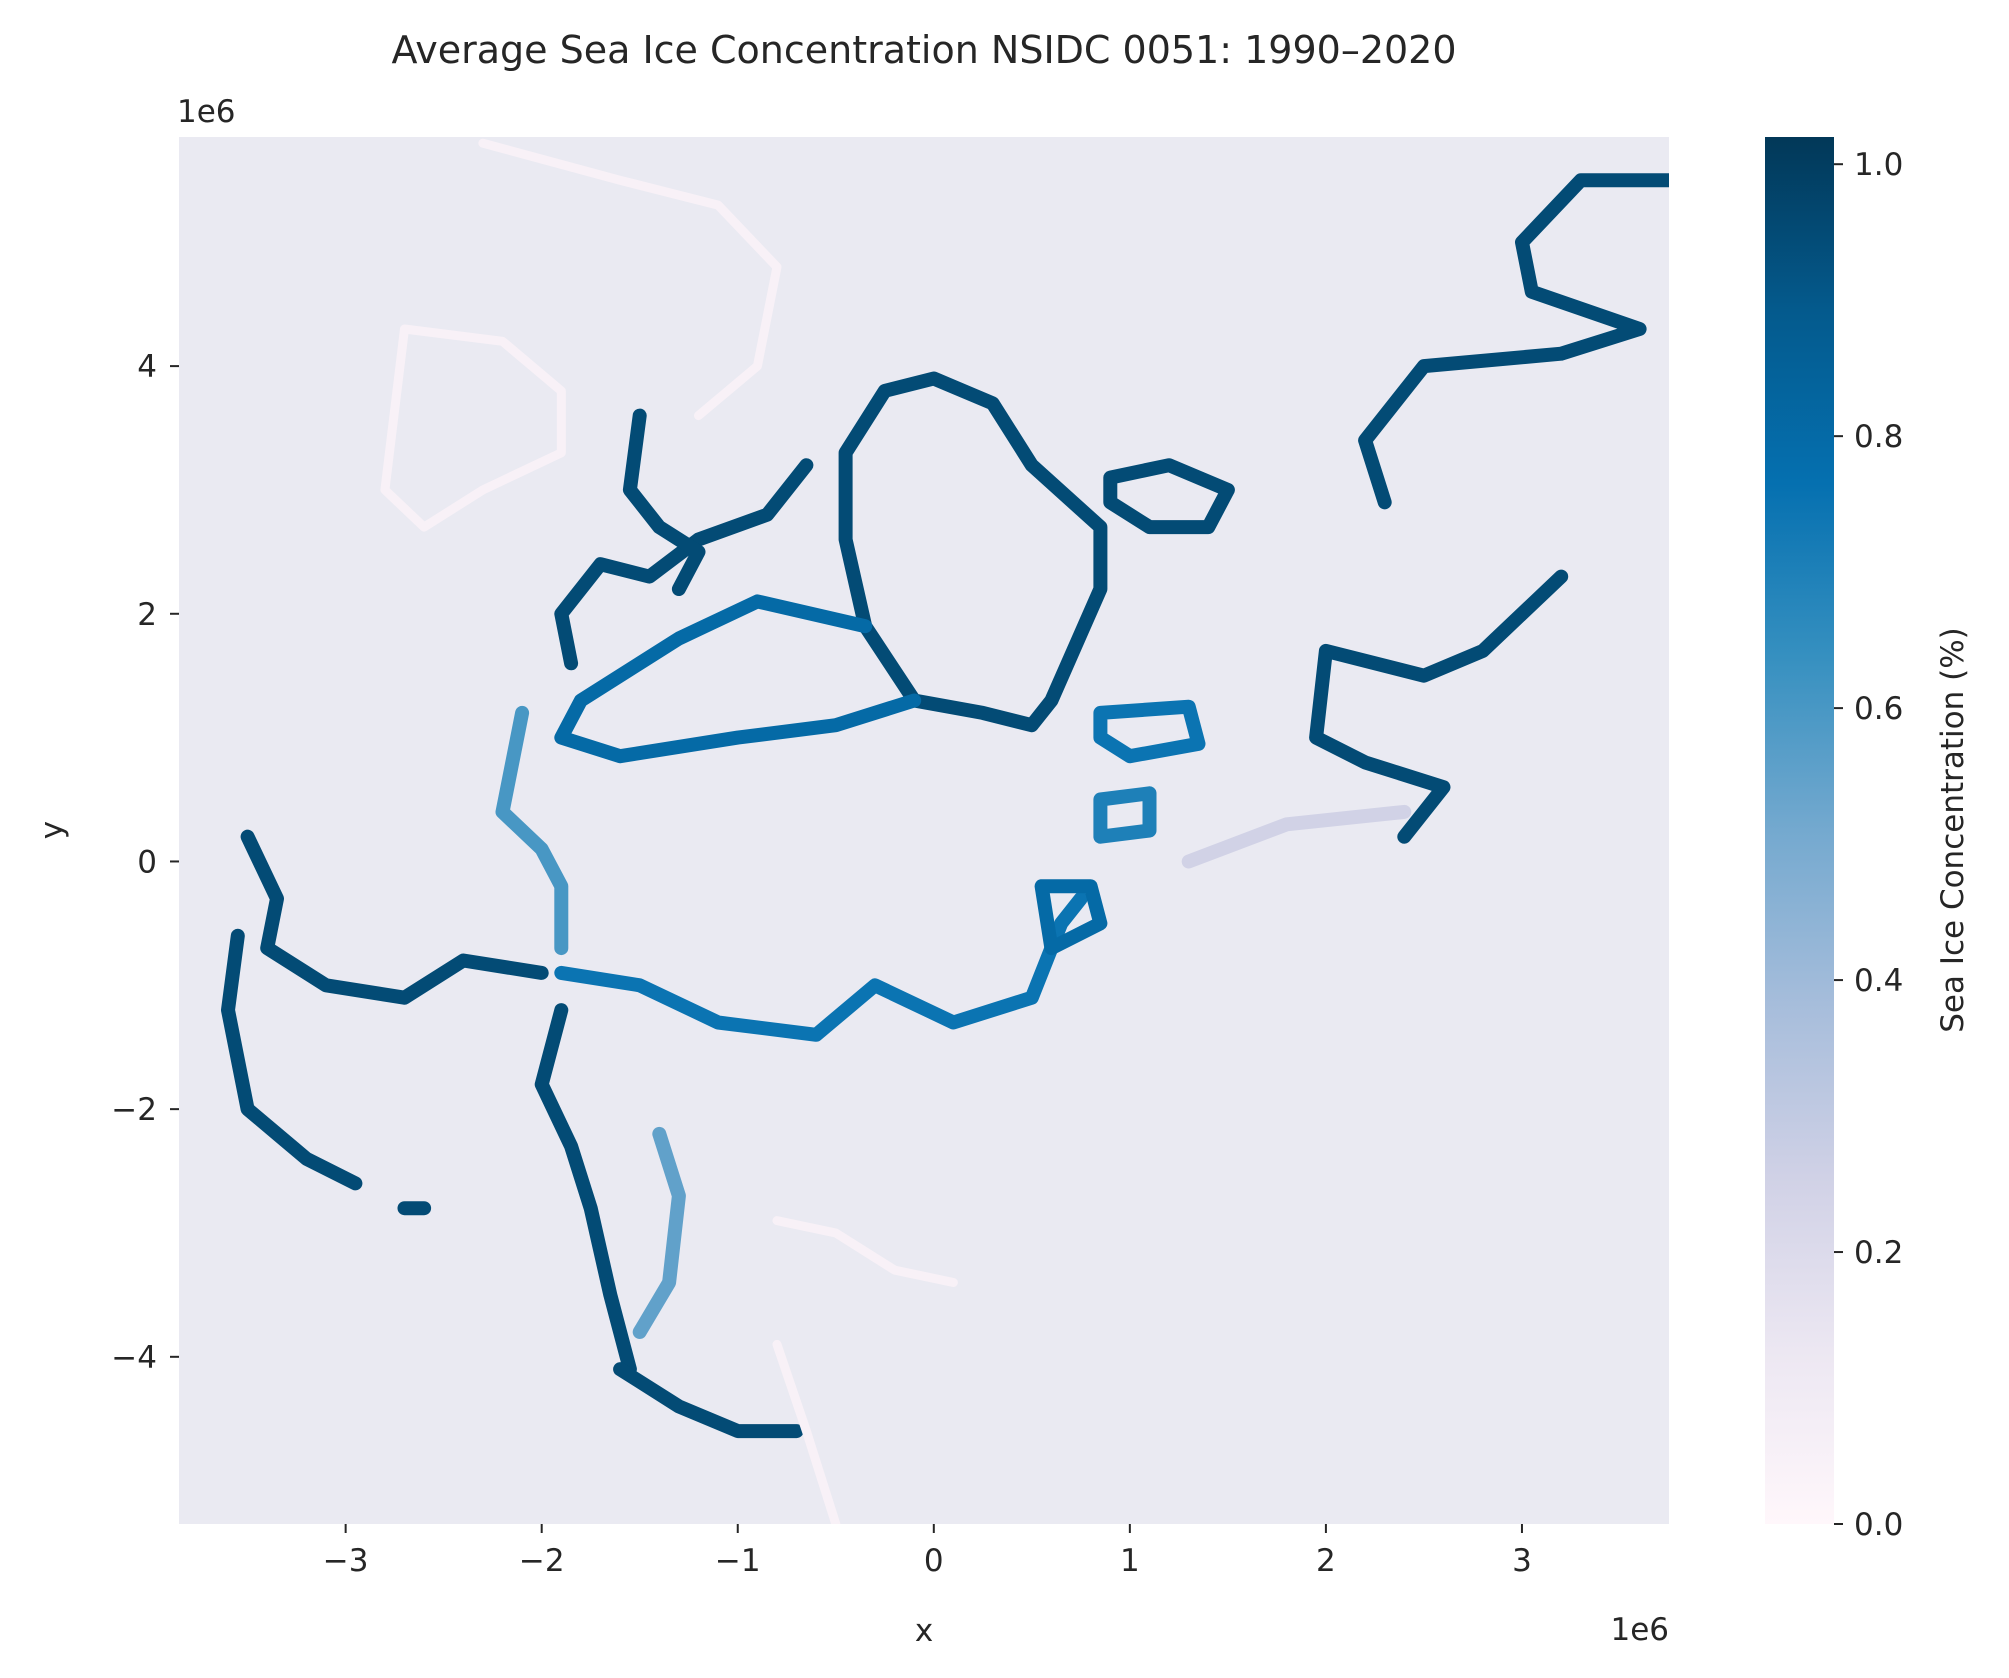 This screenshot has width=2009, height=1678. What do you see at coordinates (1130, 1561) in the screenshot?
I see `x-tick-label: 1` at bounding box center [1130, 1561].